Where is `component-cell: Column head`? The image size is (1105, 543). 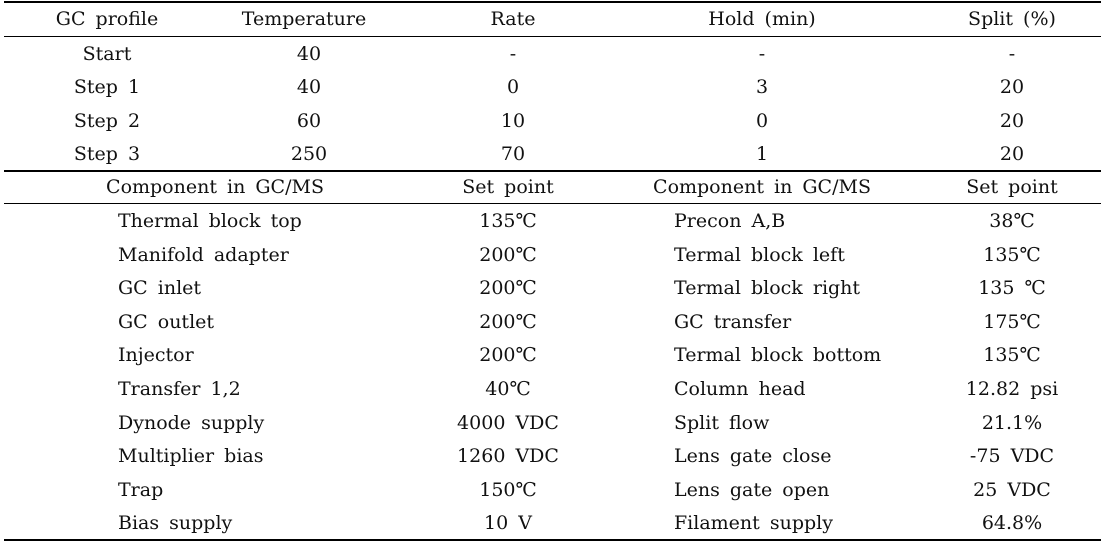
component-cell: Column head is located at coordinates (740, 389).